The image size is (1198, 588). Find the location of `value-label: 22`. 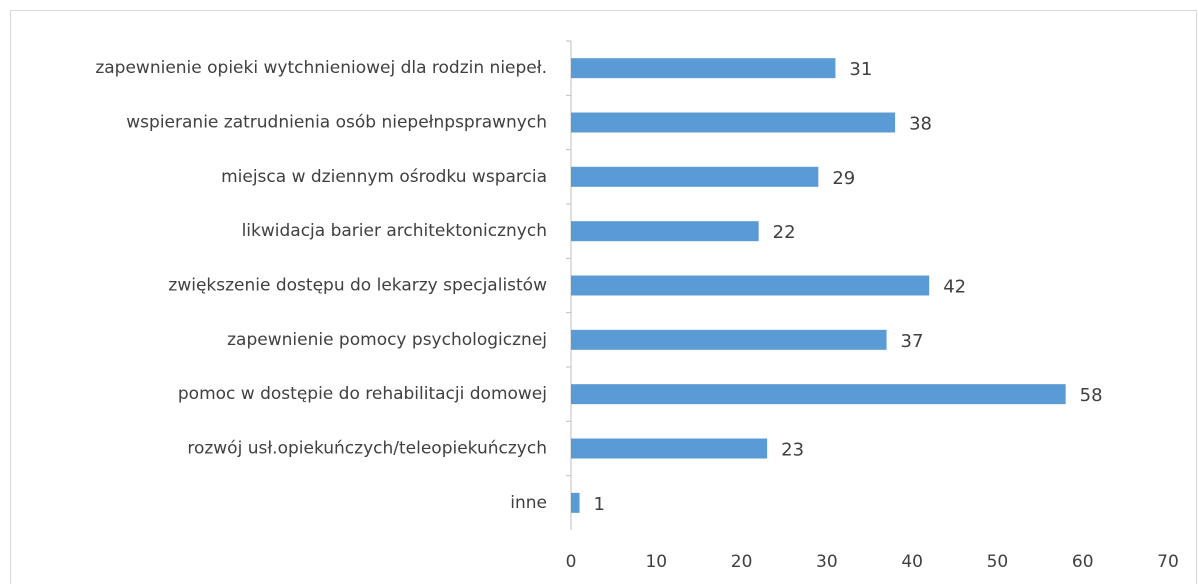

value-label: 22 is located at coordinates (784, 232).